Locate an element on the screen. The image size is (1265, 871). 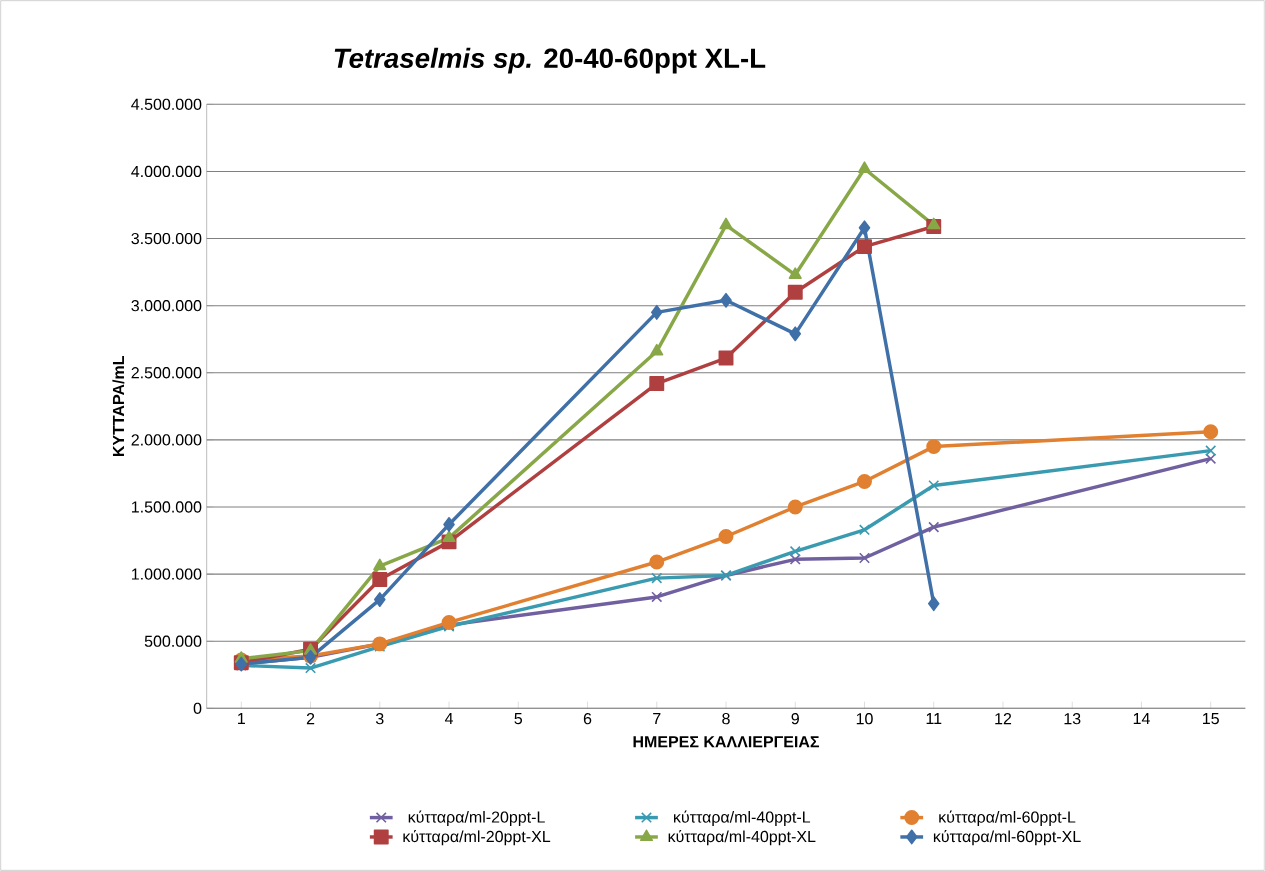
x-tick-label: 2 is located at coordinates (310, 719).